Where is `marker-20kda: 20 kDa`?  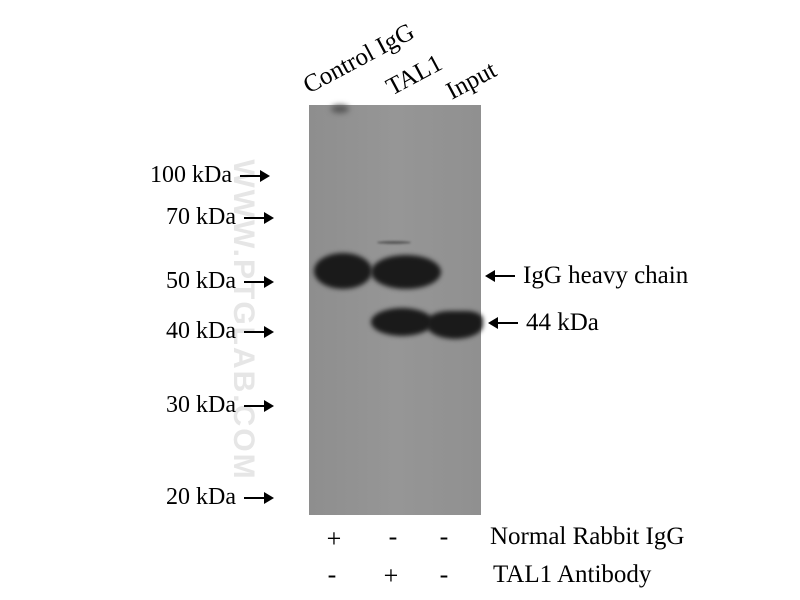
marker-20kda: 20 kDa is located at coordinates (220, 497).